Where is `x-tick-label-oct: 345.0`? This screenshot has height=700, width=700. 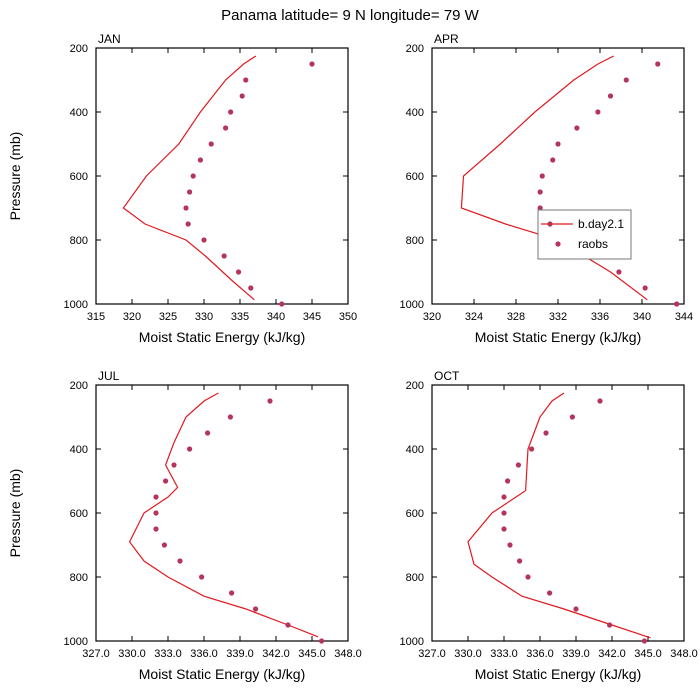
x-tick-label-oct: 345.0 is located at coordinates (648, 654).